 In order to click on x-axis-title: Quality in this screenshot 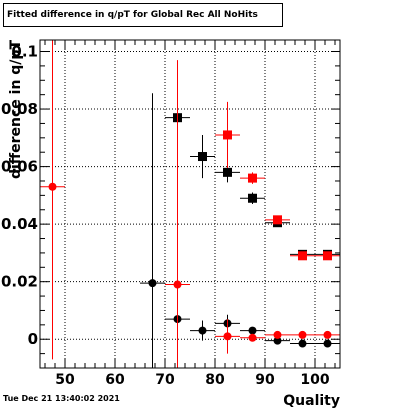, I will do `click(311, 401)`.